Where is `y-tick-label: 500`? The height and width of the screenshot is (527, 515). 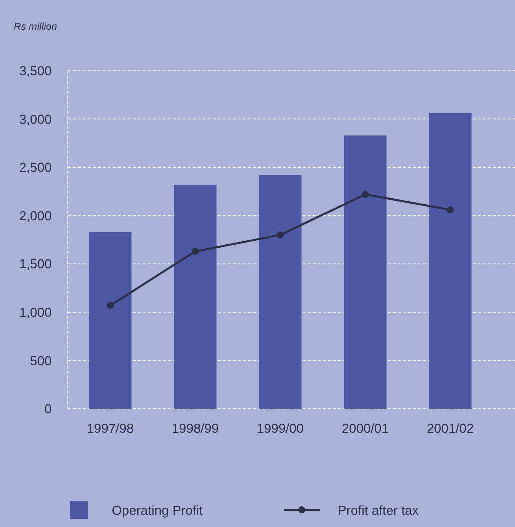 y-tick-label: 500 is located at coordinates (41, 360).